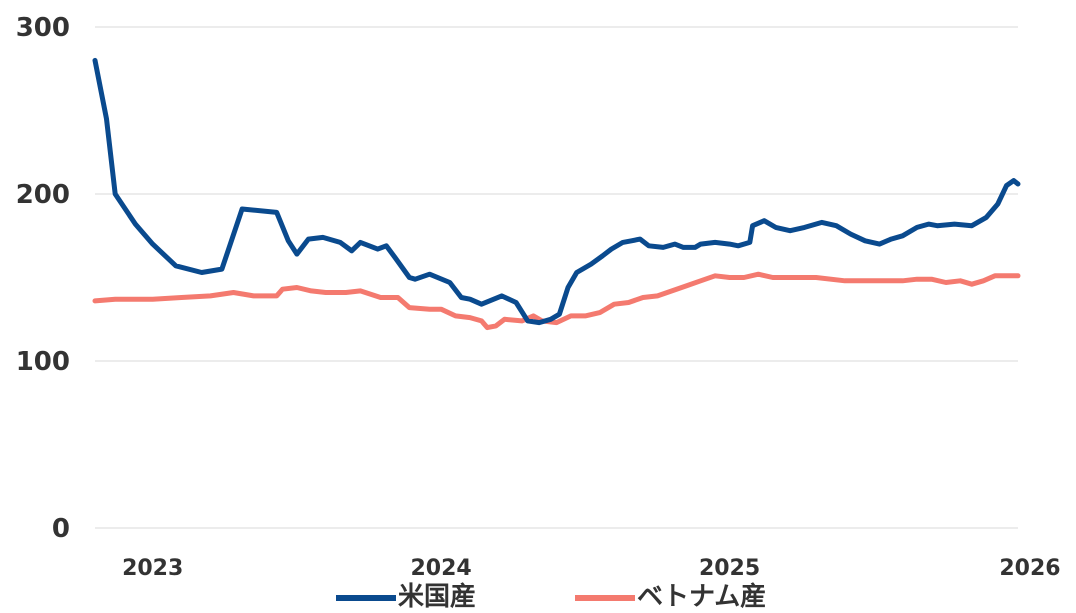  I want to click on legend-swatch-vietnam, so click(605, 597).